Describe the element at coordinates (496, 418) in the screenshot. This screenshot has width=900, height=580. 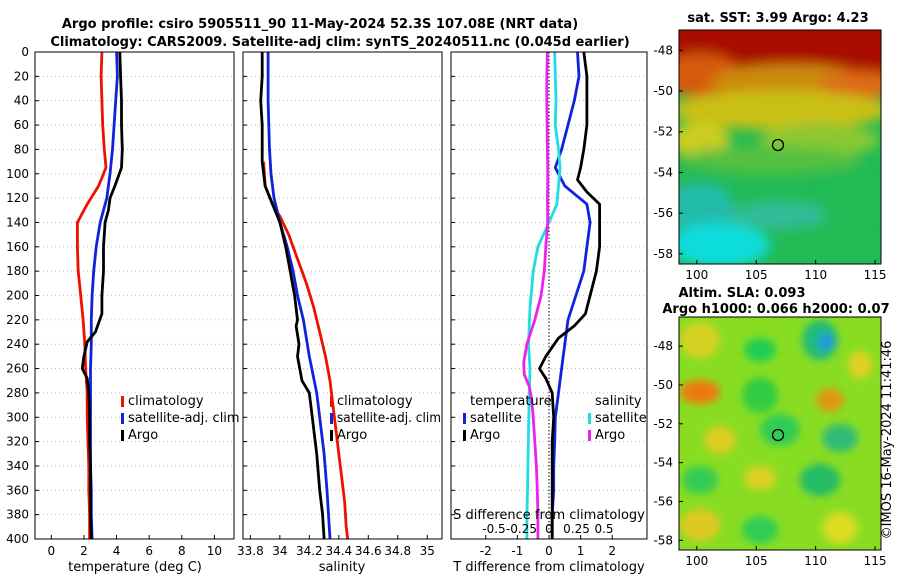
I see `legend-t-satellite: satellite` at that location.